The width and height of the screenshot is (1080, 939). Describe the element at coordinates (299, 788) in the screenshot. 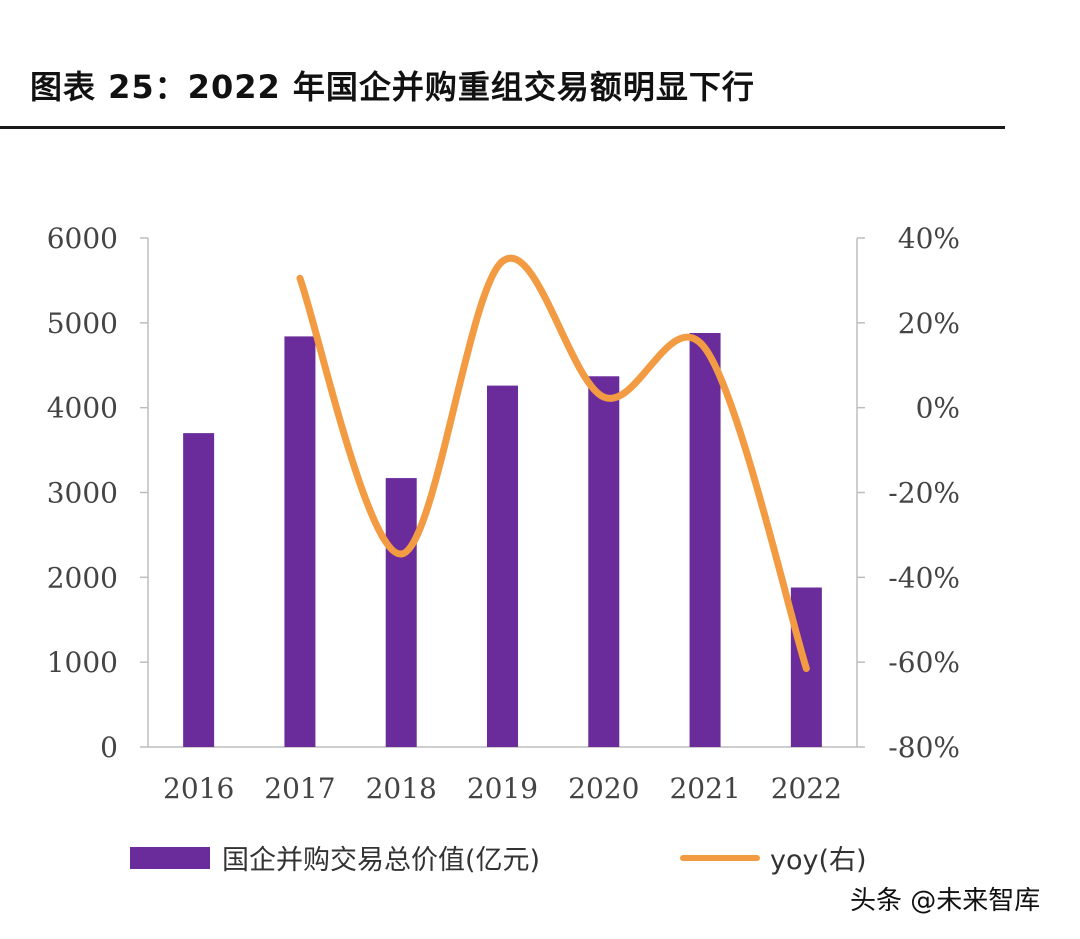

I see `x-tick-label: 2017` at that location.